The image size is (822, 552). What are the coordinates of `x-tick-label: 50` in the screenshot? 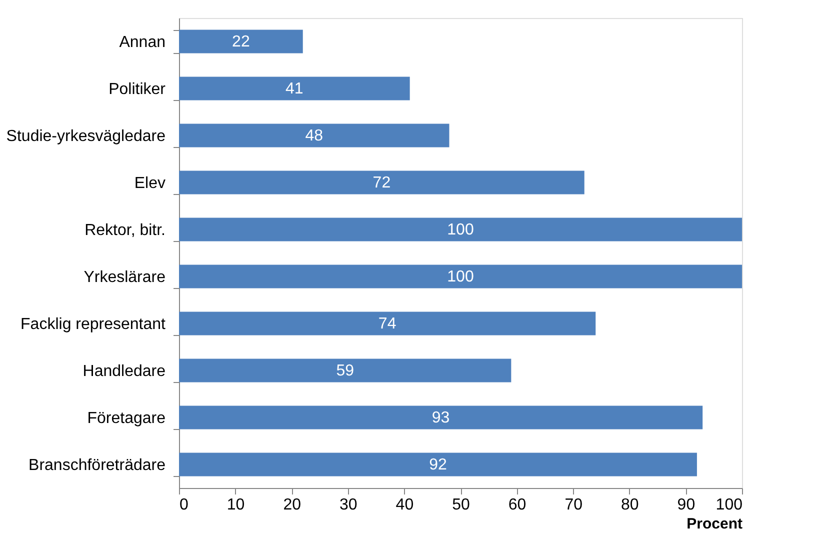 It's located at (461, 505).